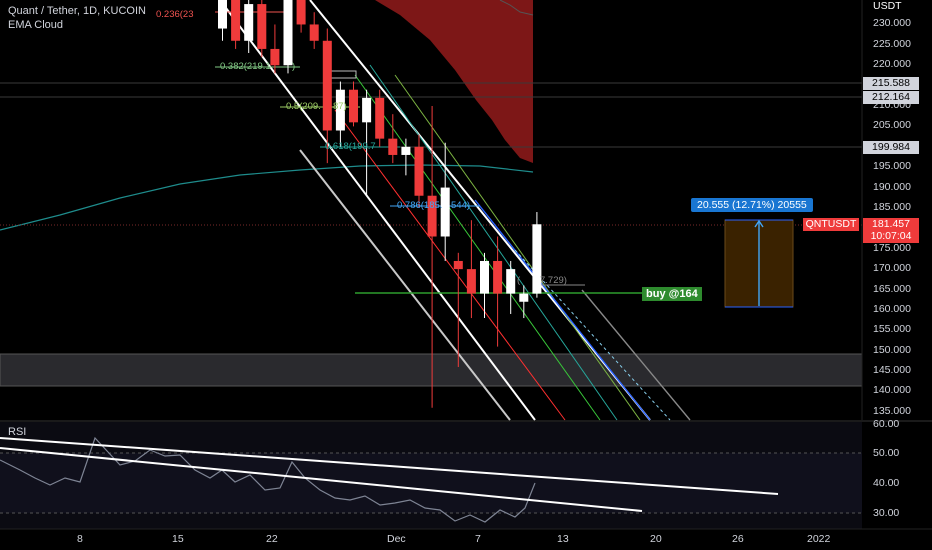 The height and width of the screenshot is (550, 932). What do you see at coordinates (886, 424) in the screenshot?
I see `rsi-tick: 60.00` at bounding box center [886, 424].